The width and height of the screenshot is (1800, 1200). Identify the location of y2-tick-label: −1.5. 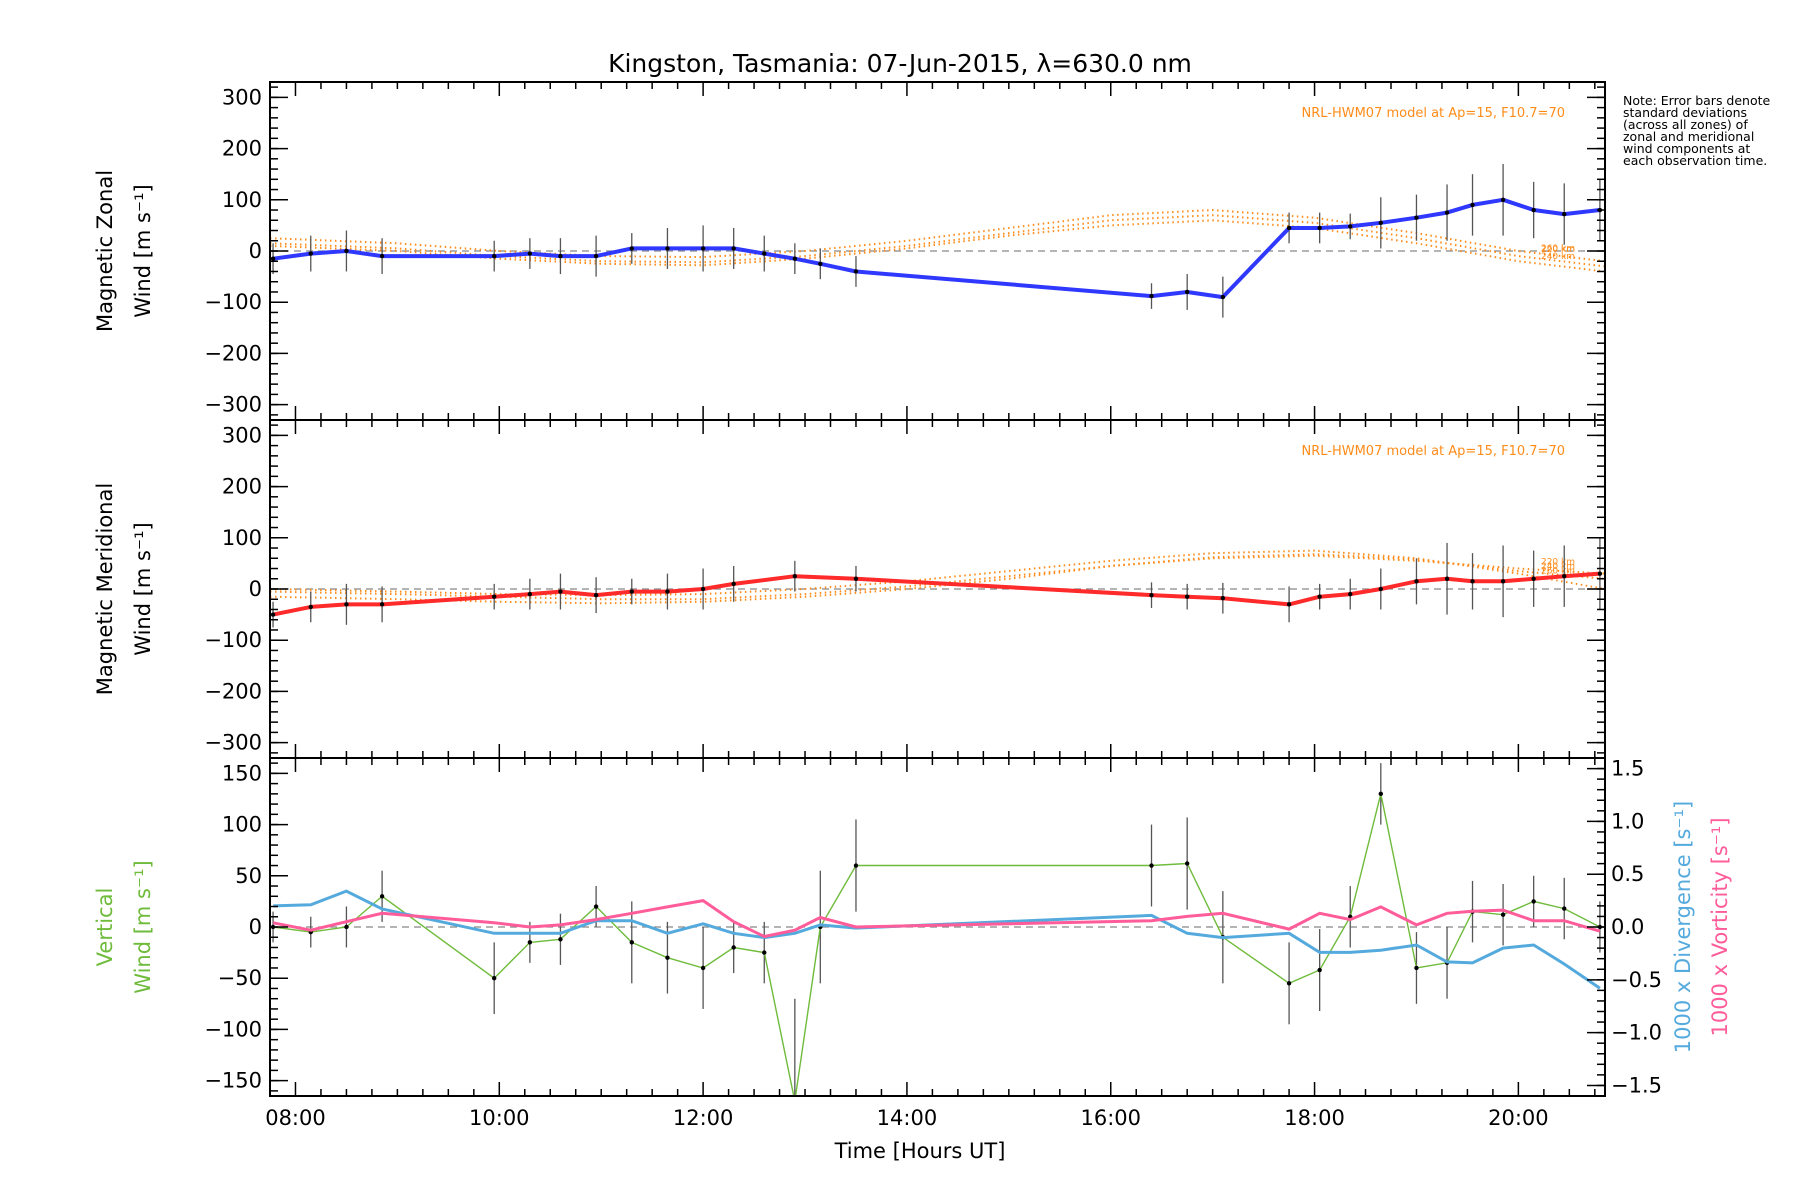
(1636, 1085).